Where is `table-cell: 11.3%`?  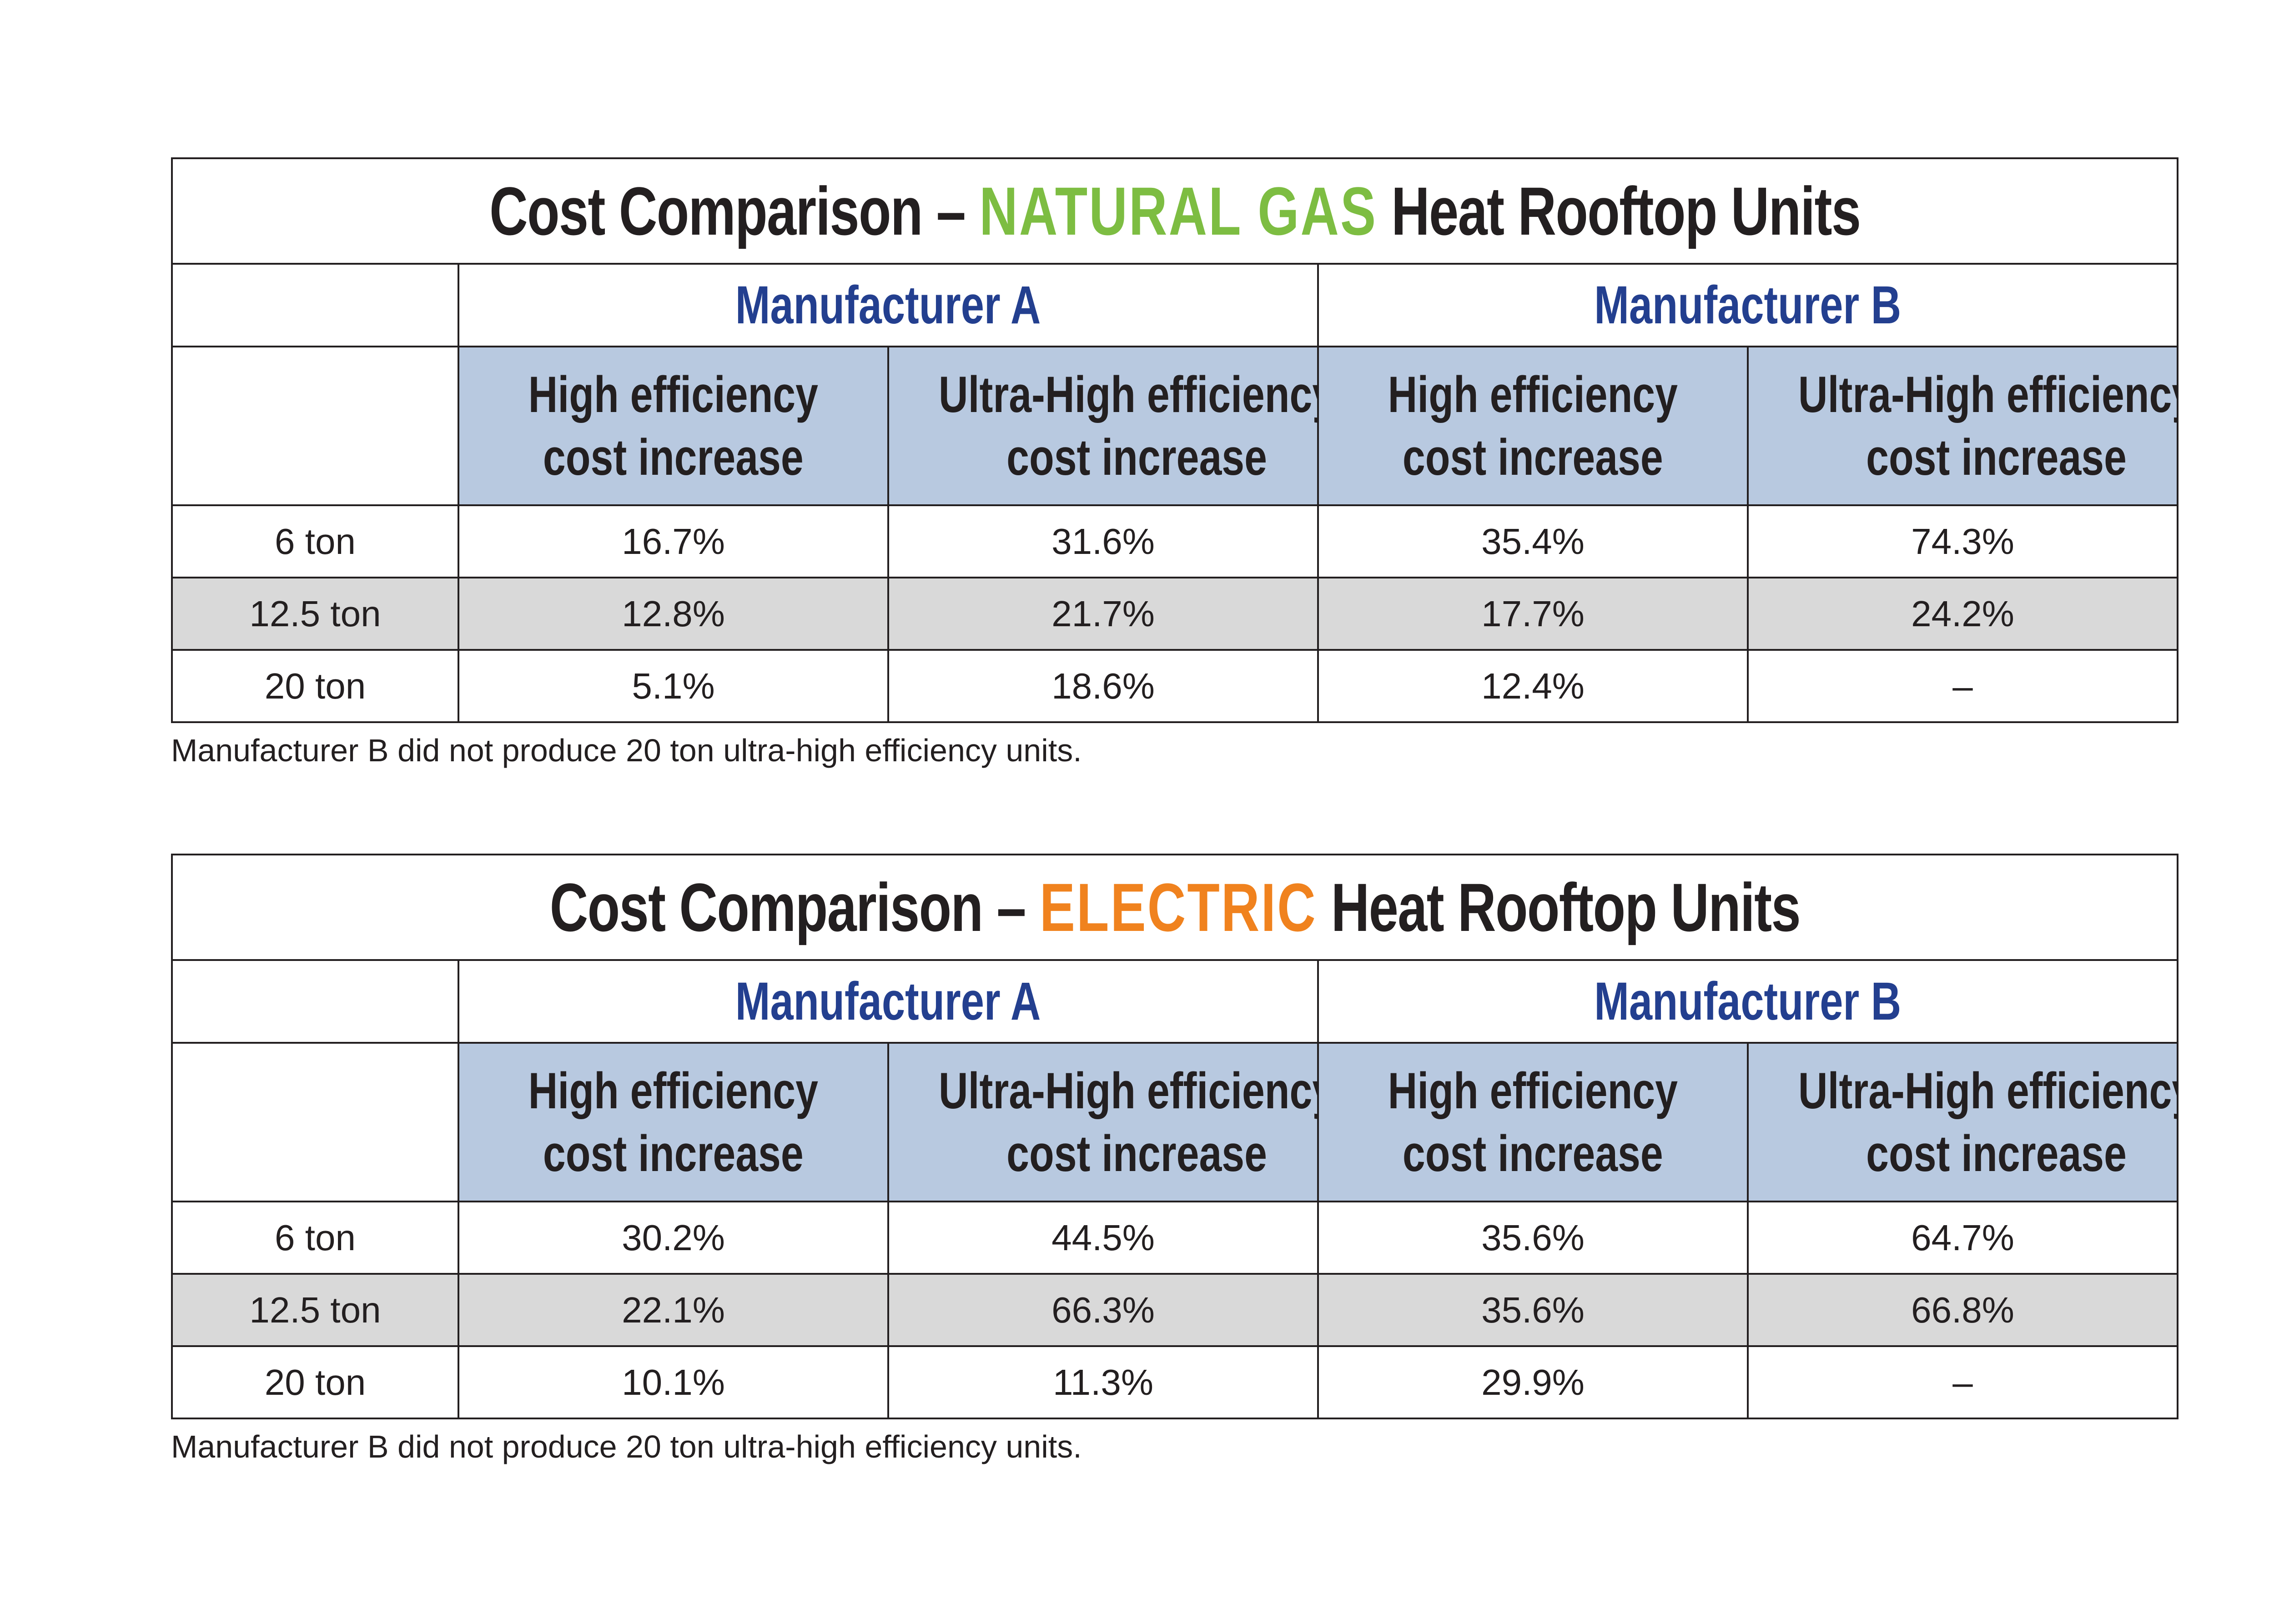 table-cell: 11.3% is located at coordinates (1103, 1382).